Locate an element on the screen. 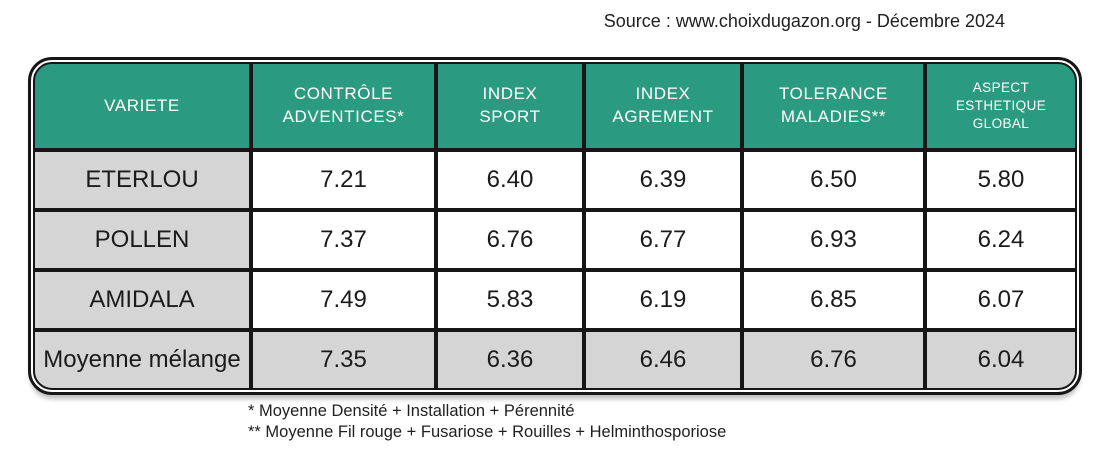 This screenshot has width=1110, height=461. col-header-aspect-esthetique-global: ASPECT ESTHETIQUE GLOBAL is located at coordinates (1001, 106).